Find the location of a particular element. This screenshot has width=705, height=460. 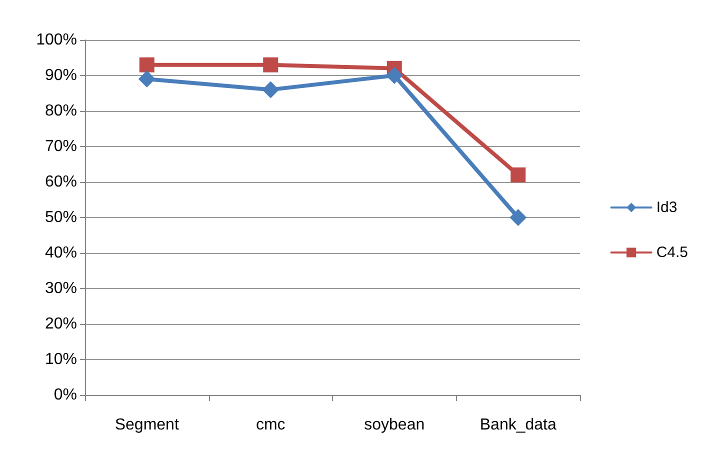

y-tick-label: 90% is located at coordinates (60, 75).